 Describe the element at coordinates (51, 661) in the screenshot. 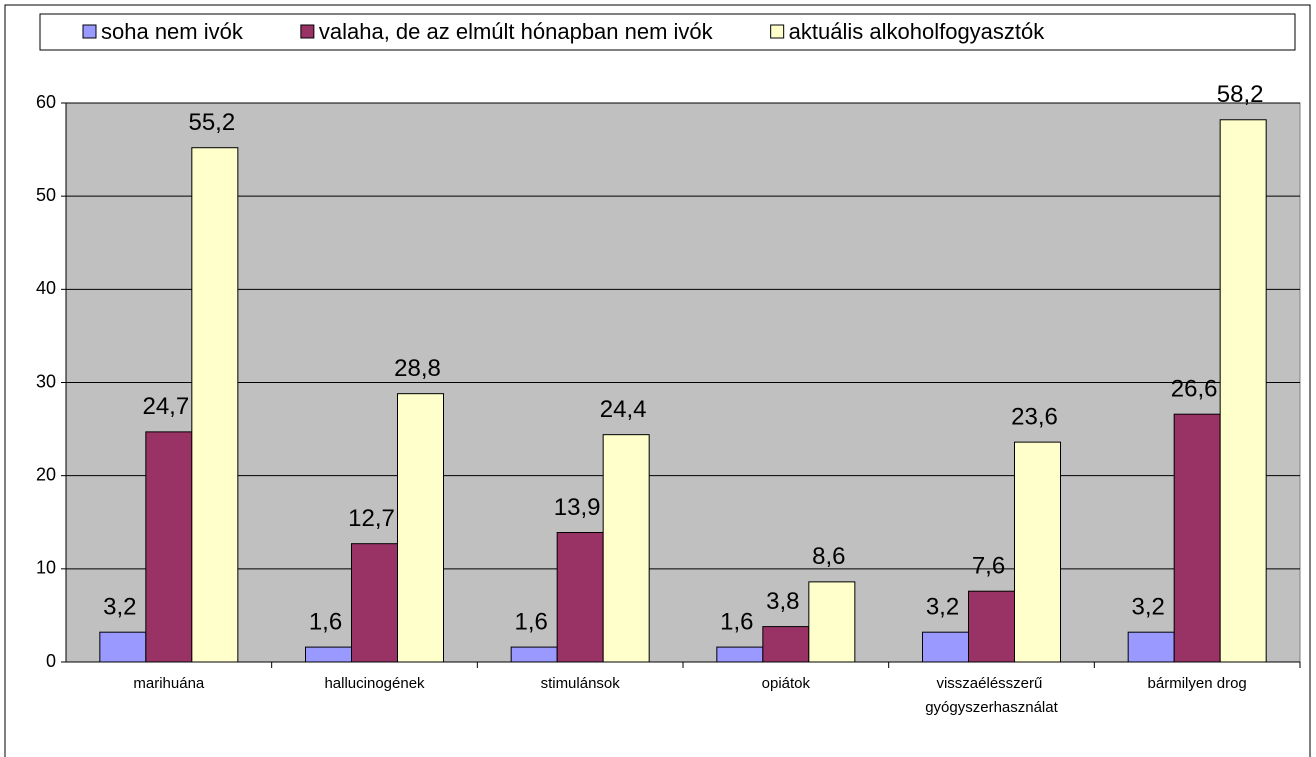

I see `y-tick-label: 0` at that location.